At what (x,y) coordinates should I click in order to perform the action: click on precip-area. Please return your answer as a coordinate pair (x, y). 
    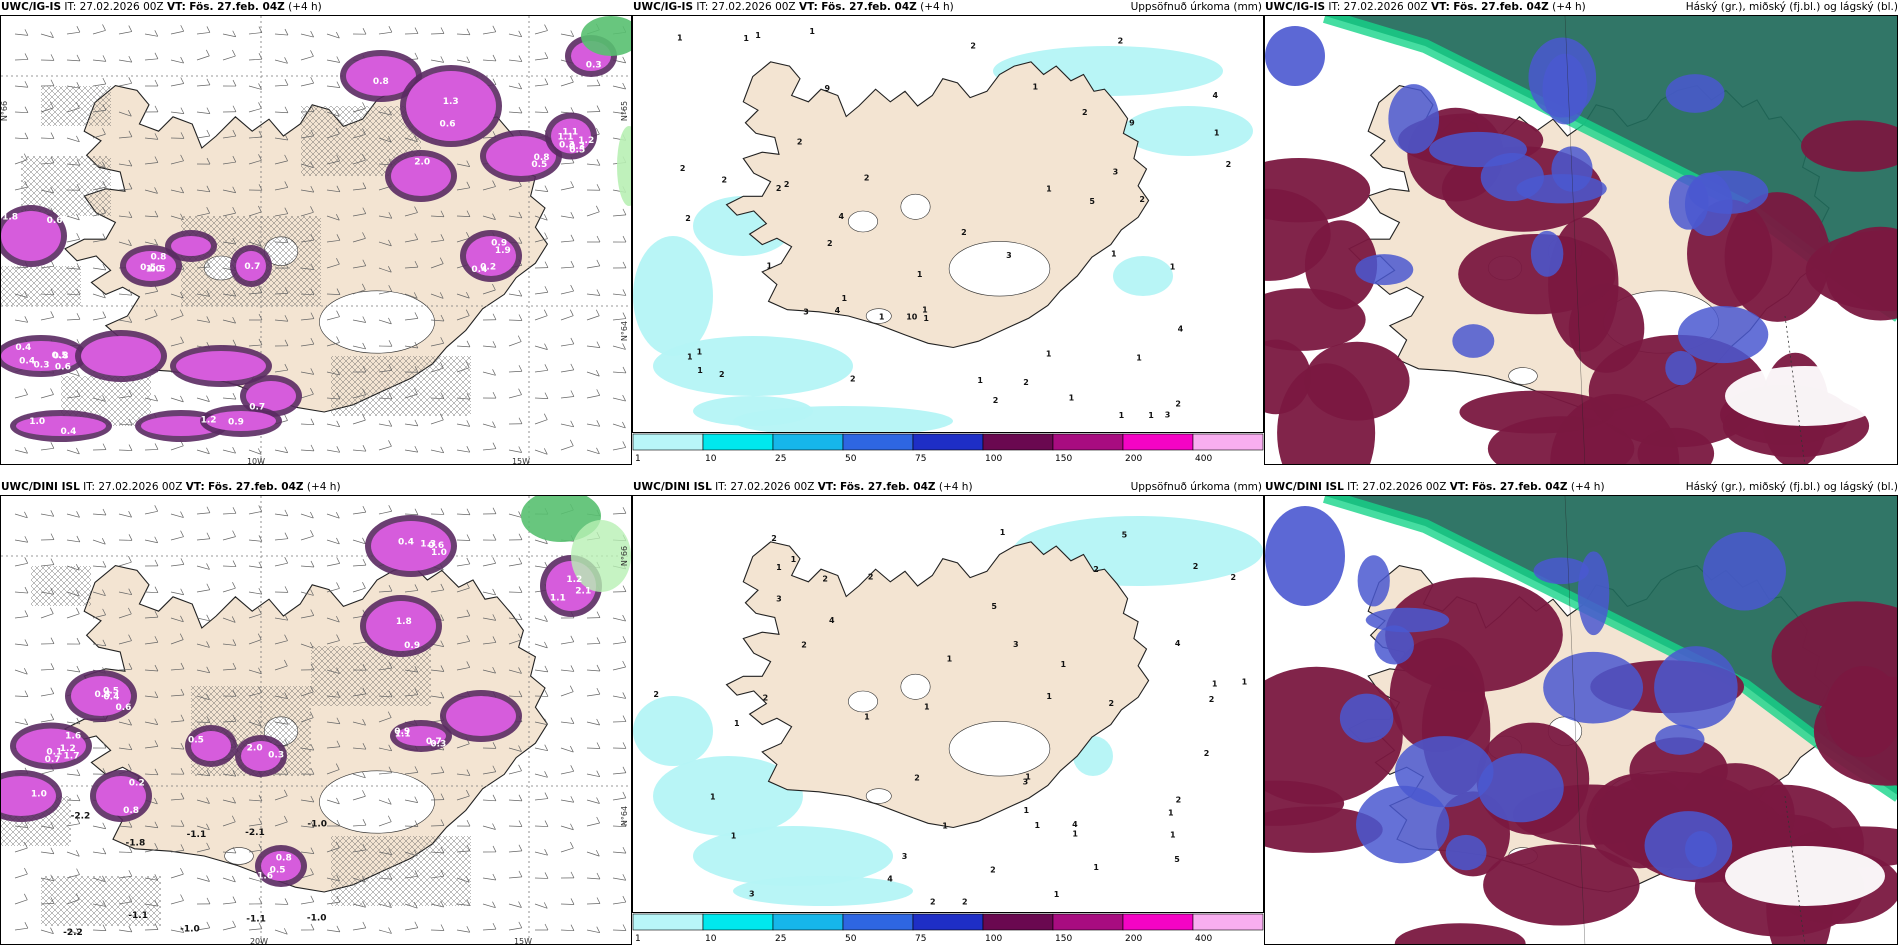
    Looking at the image, I should click on (753, 366).